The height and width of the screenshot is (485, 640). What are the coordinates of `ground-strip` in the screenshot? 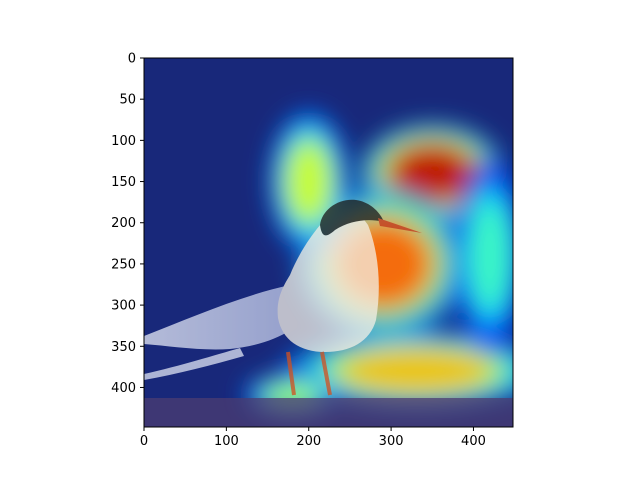 It's located at (328, 412).